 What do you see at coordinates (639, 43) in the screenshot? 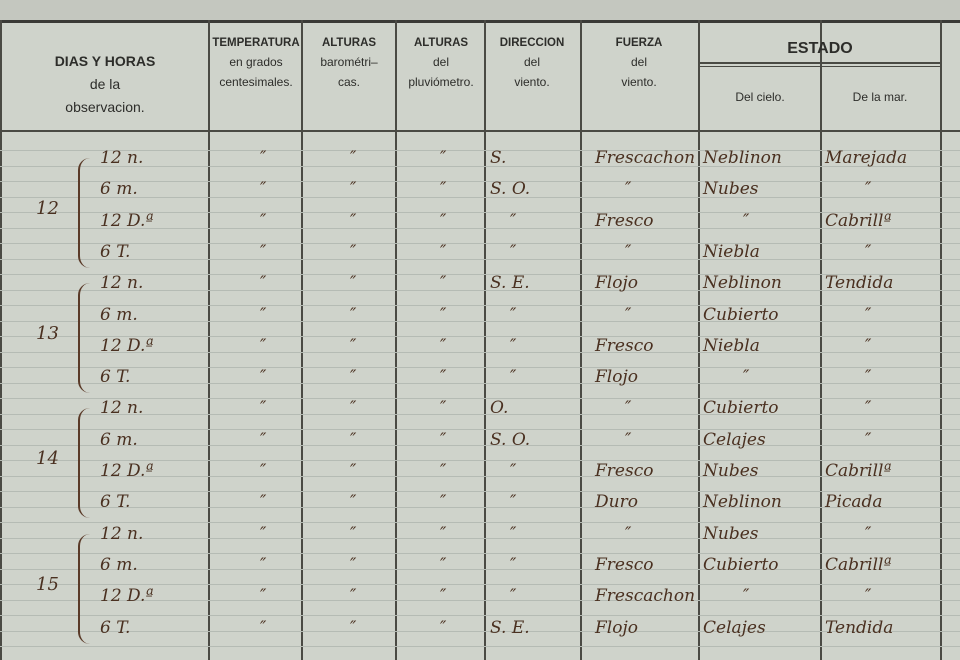
I see `header-fuerza-title: FUERZA` at bounding box center [639, 43].